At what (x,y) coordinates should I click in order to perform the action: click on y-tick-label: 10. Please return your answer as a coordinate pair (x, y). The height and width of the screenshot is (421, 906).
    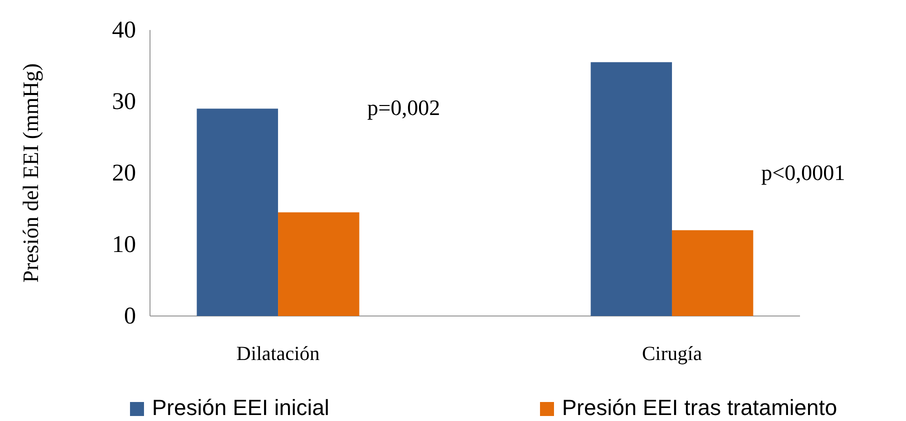
    Looking at the image, I should click on (124, 245).